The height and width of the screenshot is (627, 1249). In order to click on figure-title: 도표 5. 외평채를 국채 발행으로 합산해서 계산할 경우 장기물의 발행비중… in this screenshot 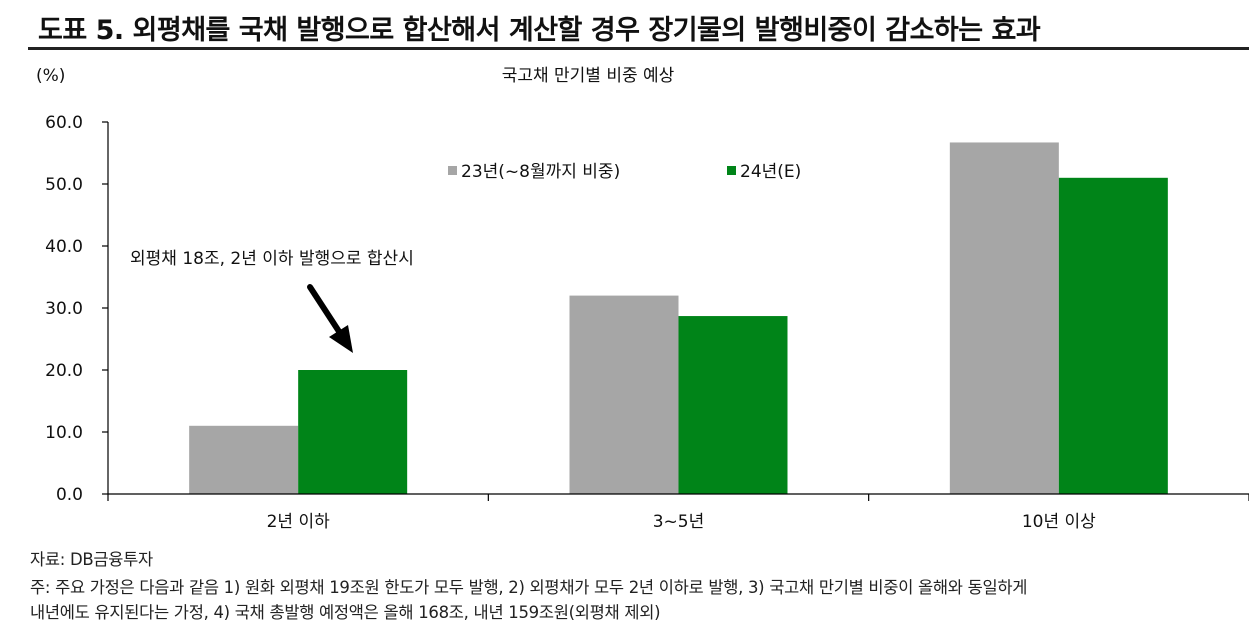, I will do `click(539, 30)`.